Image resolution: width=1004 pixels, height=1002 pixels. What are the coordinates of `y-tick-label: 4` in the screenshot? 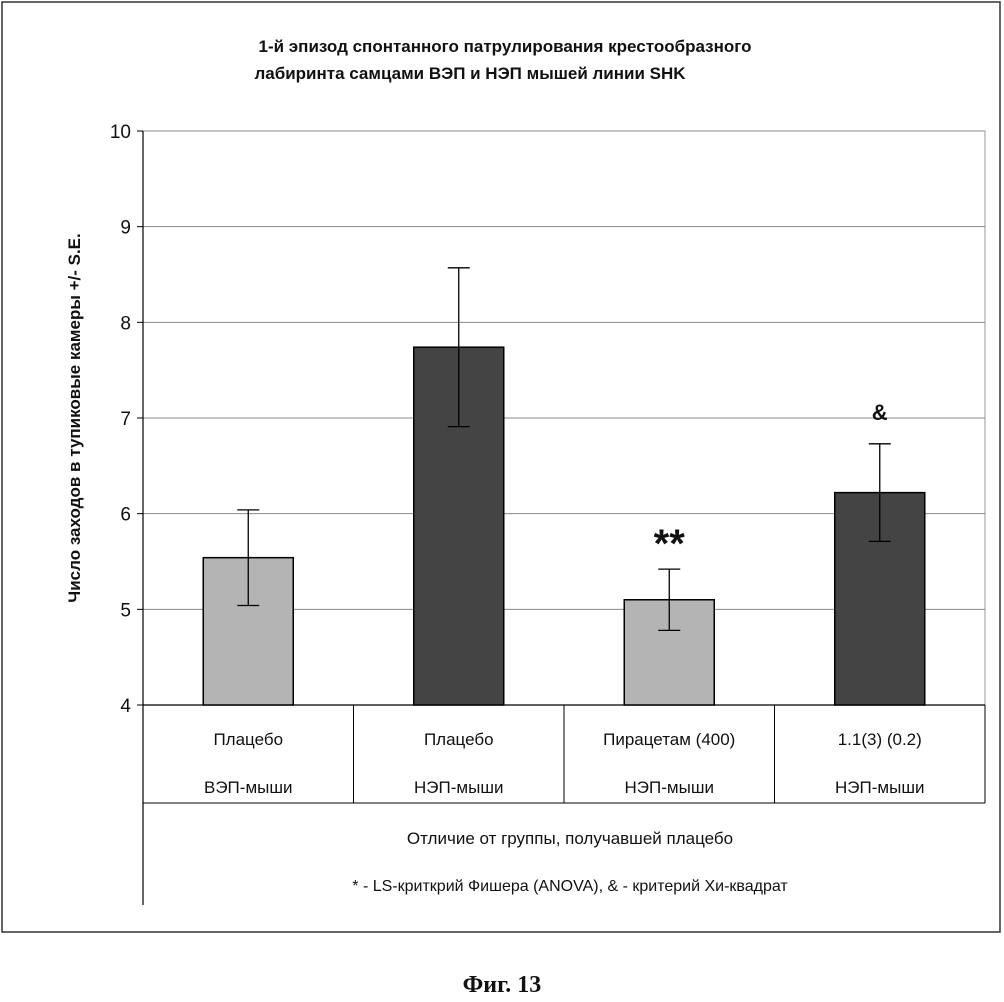 It's located at (125, 706).